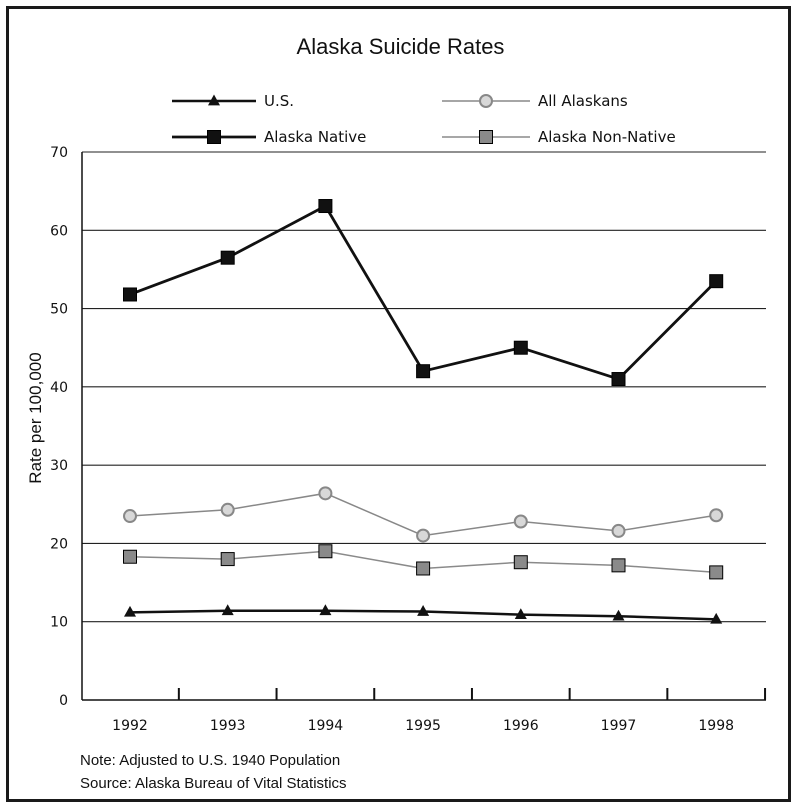  I want to click on legend-label-us: U.S., so click(279, 101).